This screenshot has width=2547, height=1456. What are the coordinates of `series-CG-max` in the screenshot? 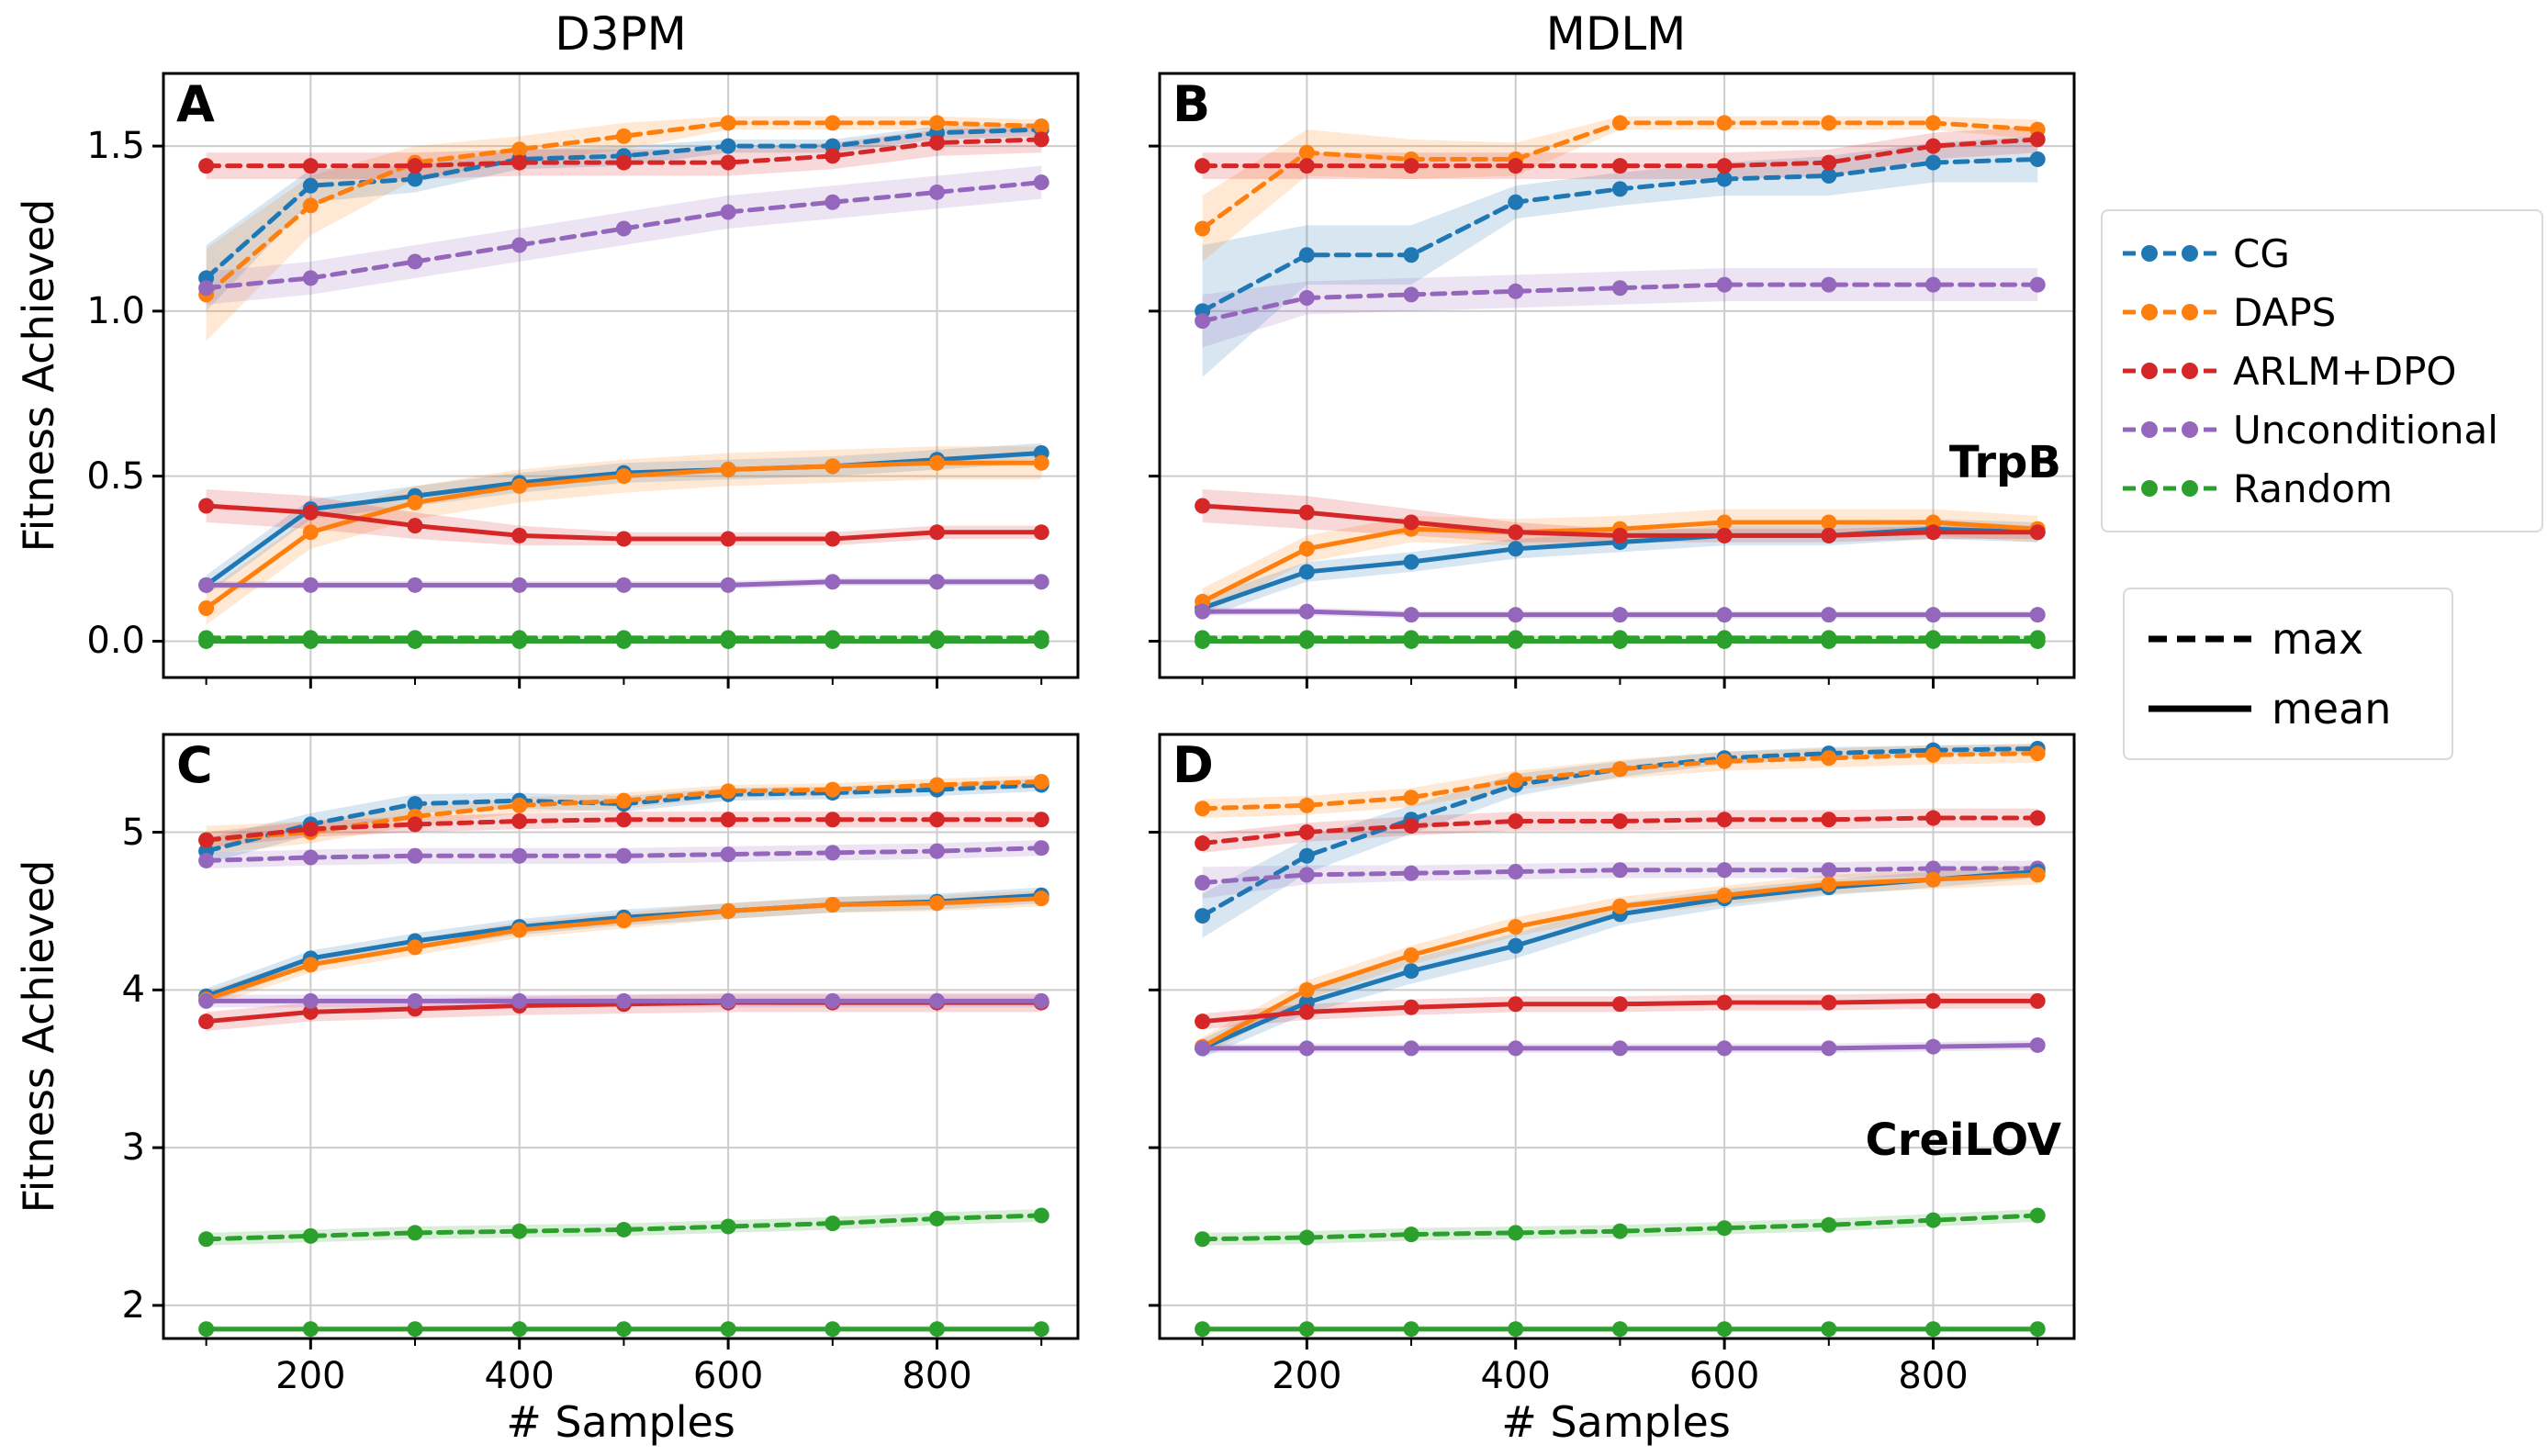 It's located at (1620, 235).